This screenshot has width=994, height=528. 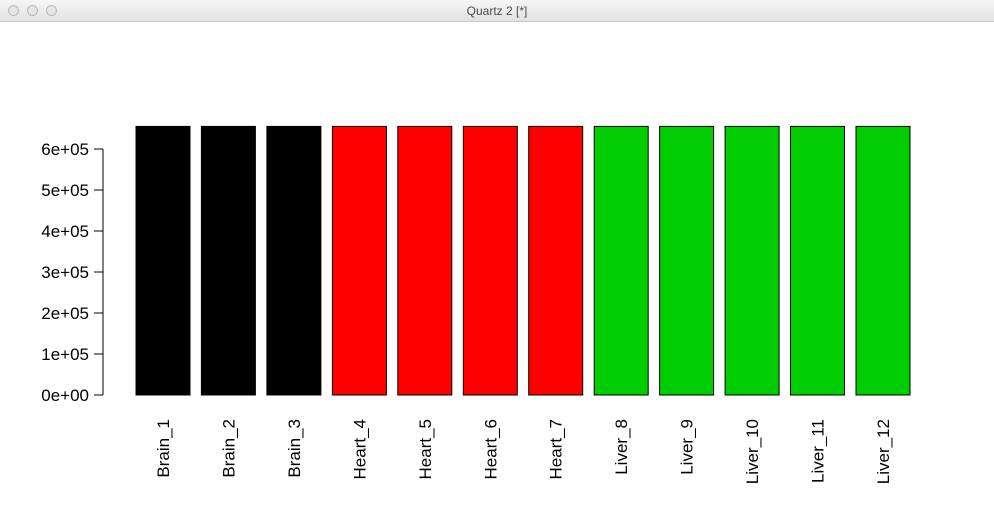 I want to click on y-tick-label: 6e+05, so click(x=65, y=149).